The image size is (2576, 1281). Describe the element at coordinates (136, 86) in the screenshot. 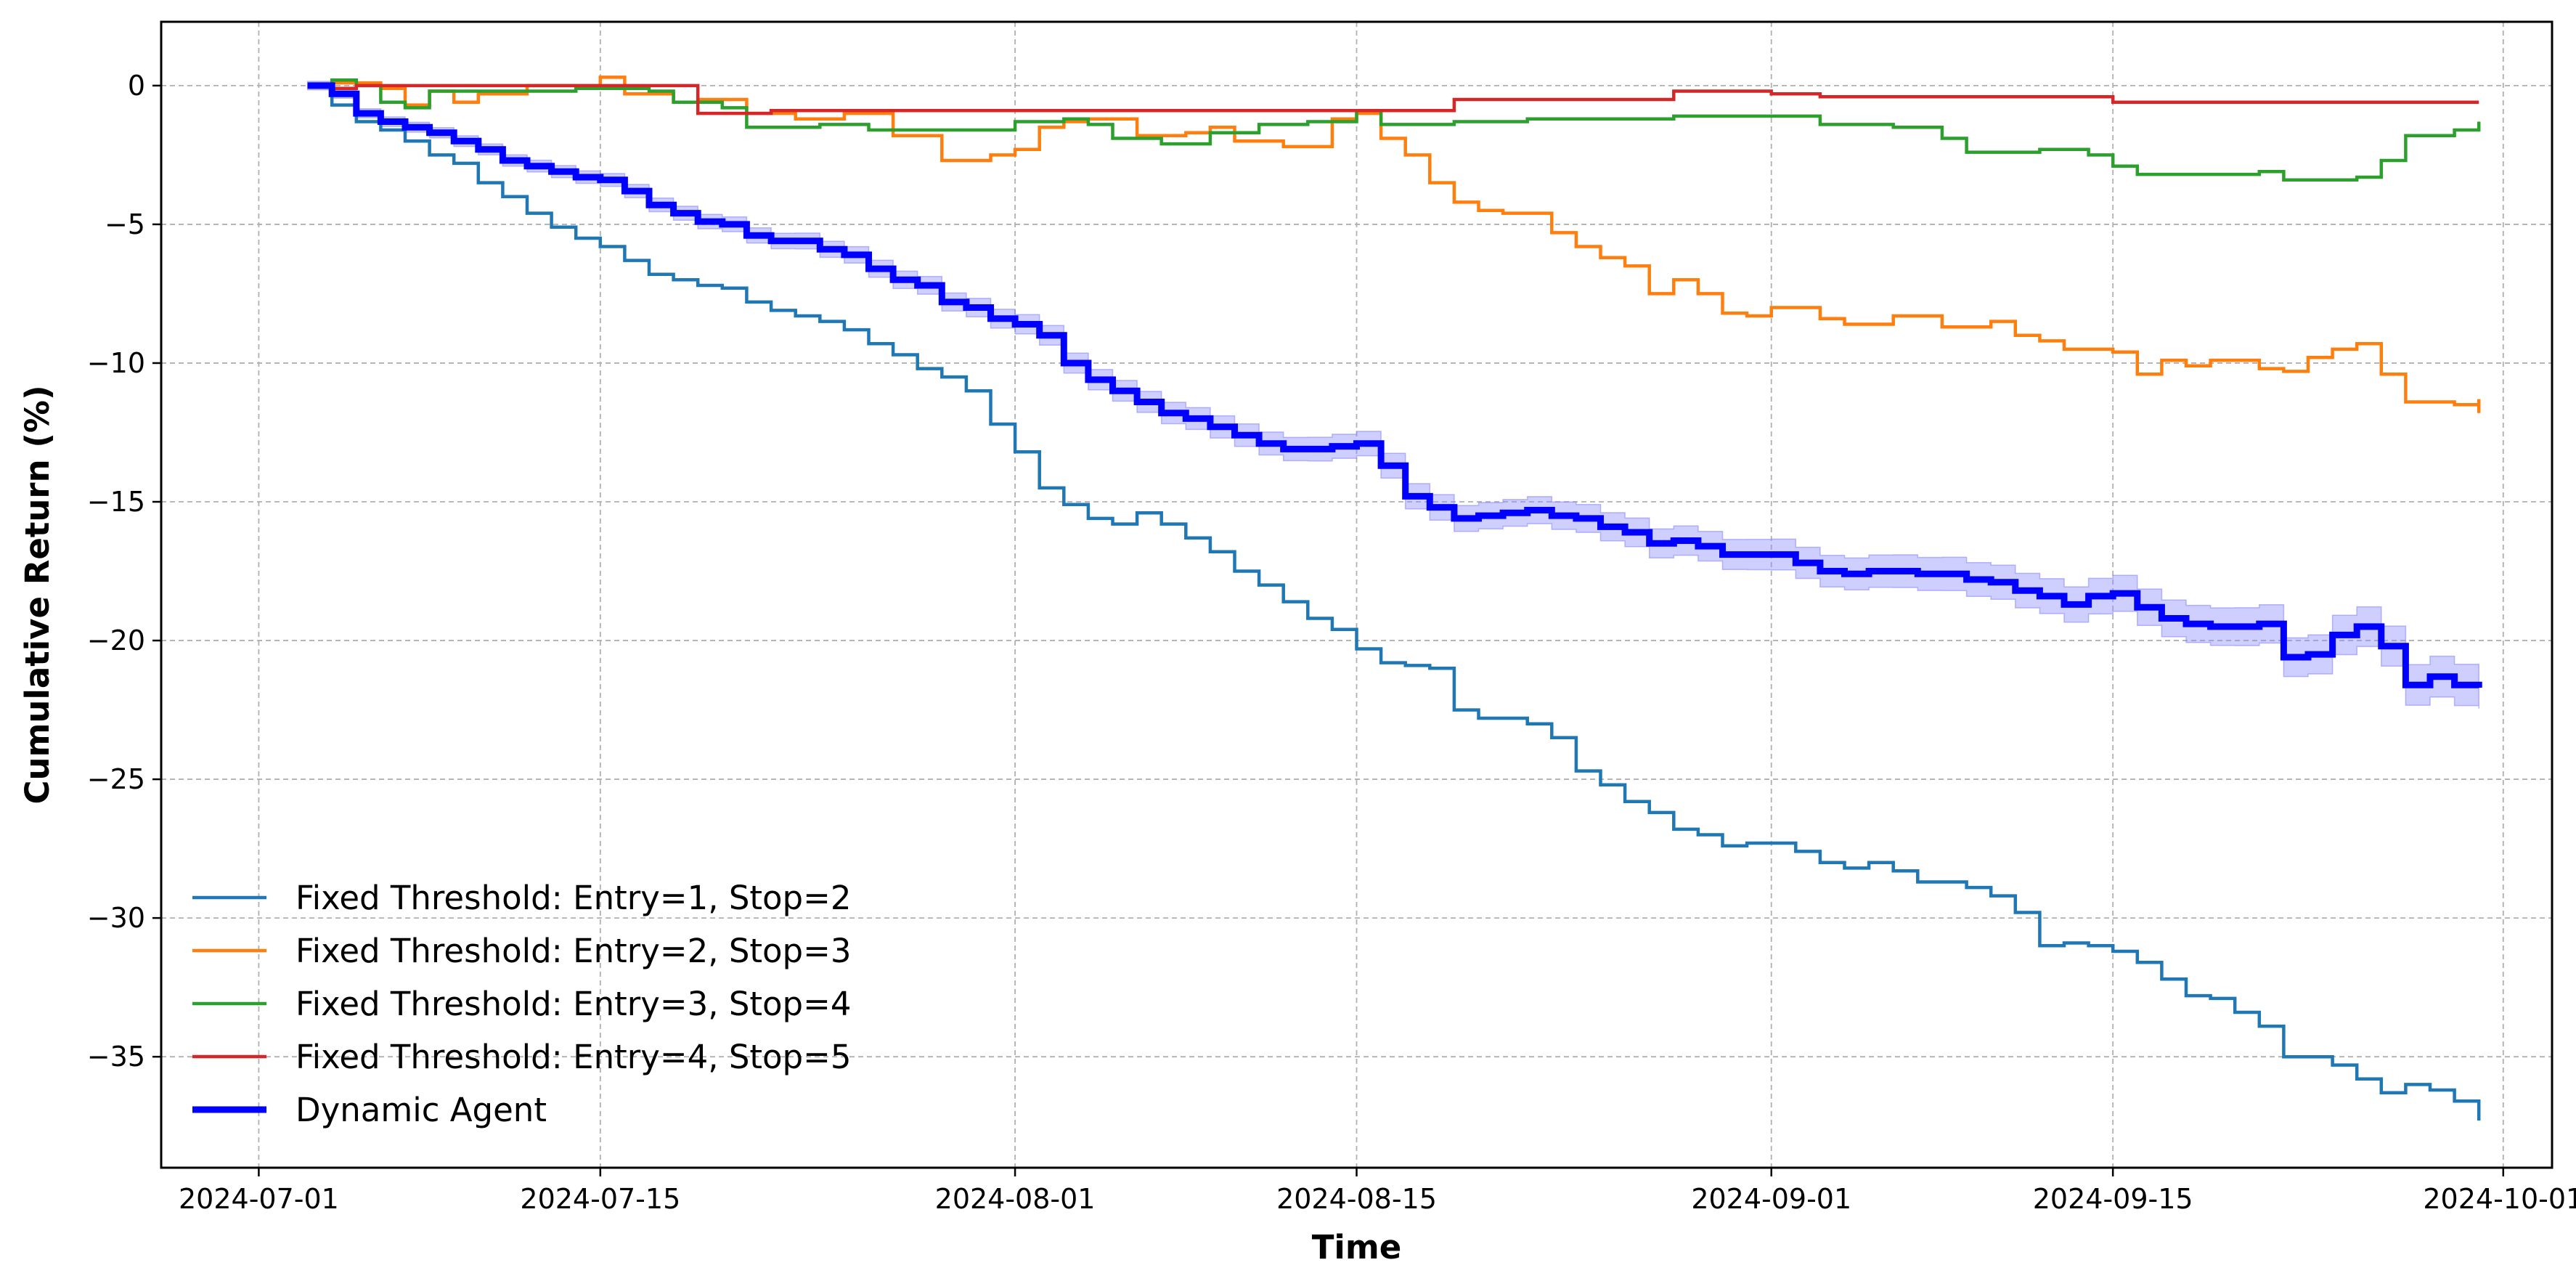

I see `y-tick-label: 0` at that location.